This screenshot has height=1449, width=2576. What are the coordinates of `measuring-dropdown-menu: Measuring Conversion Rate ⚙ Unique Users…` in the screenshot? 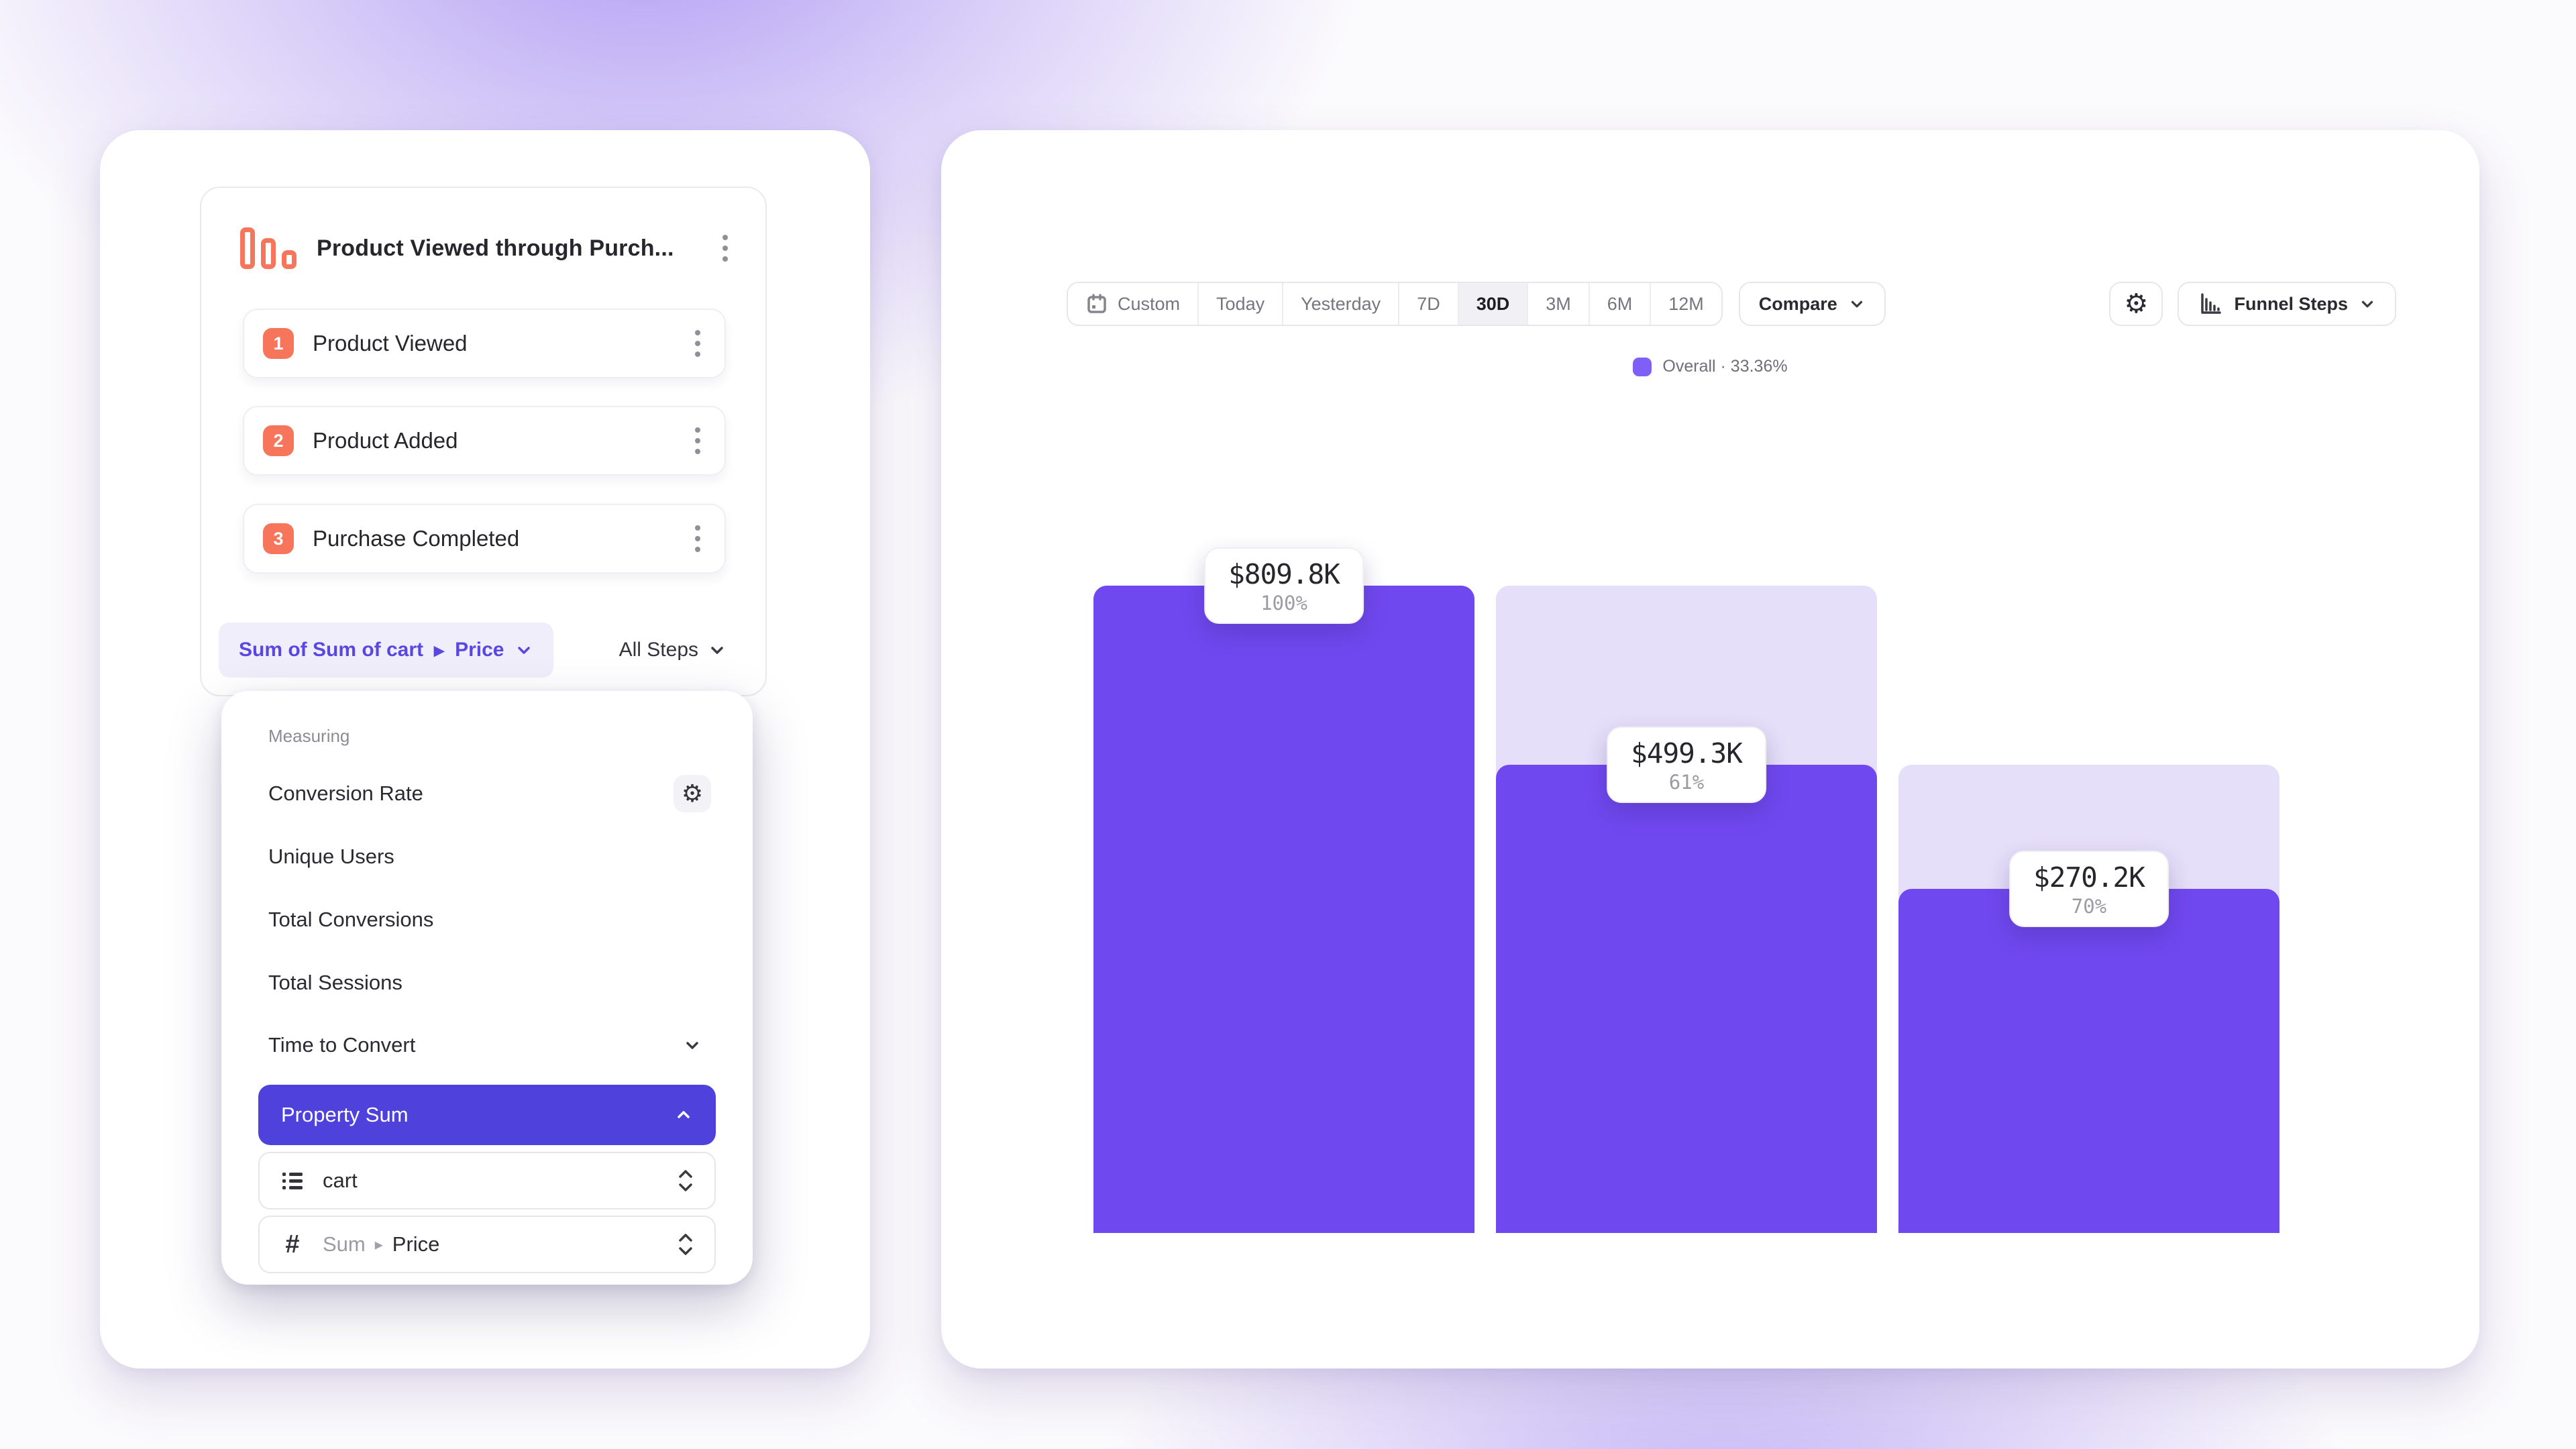 It's located at (487, 988).